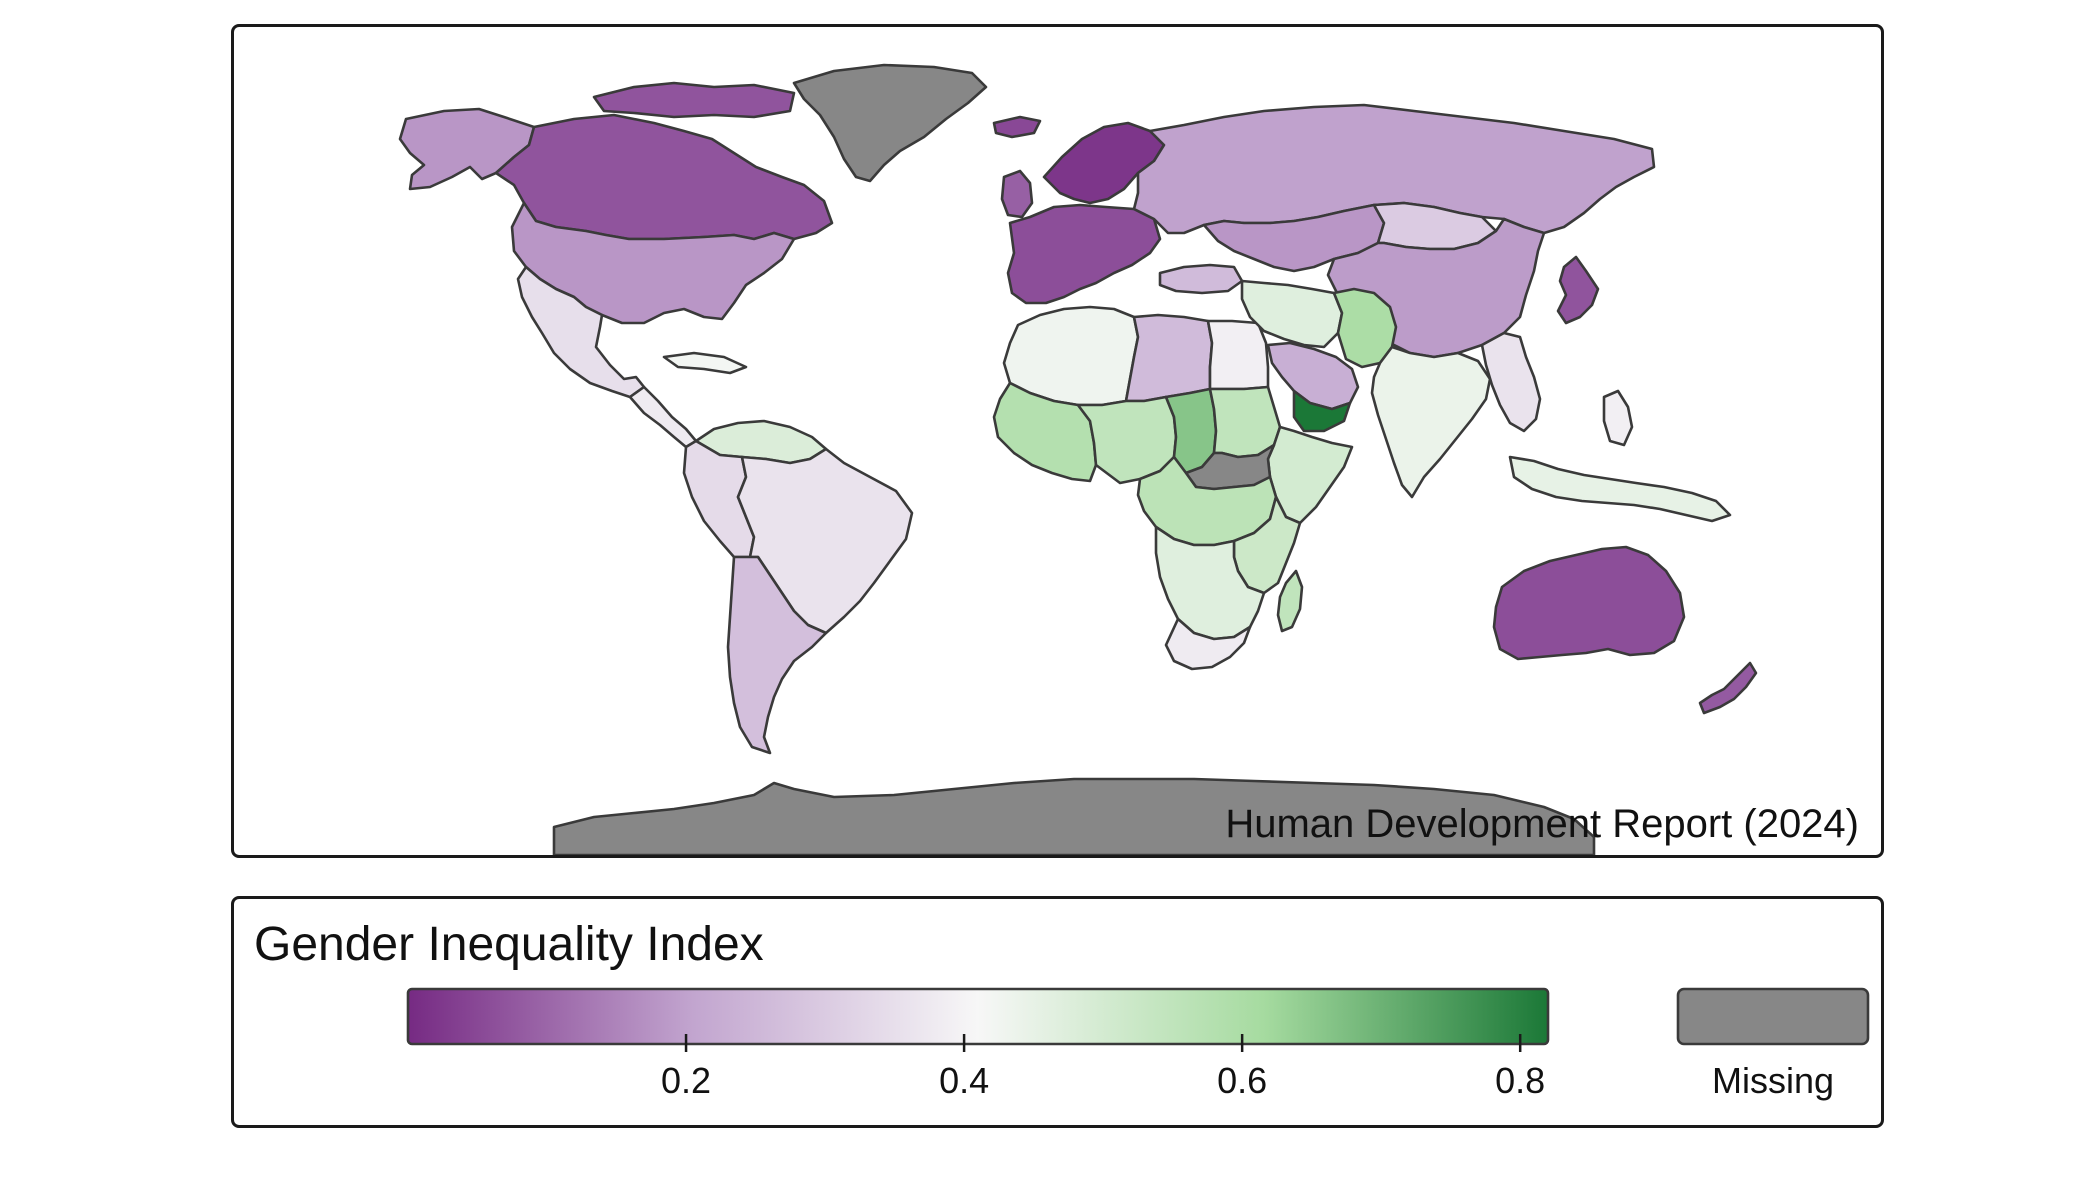  Describe the element at coordinates (1620, 489) in the screenshot. I see `region-indonesia-png` at that location.